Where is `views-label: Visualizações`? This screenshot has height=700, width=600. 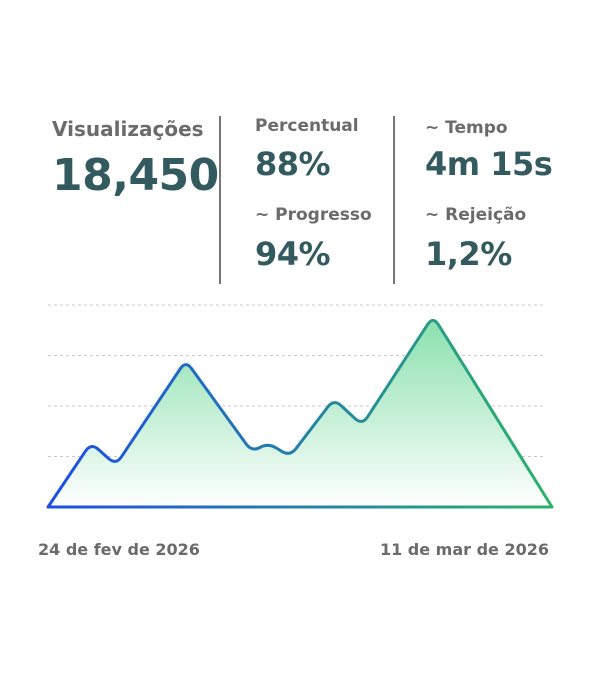 views-label: Visualizações is located at coordinates (128, 129).